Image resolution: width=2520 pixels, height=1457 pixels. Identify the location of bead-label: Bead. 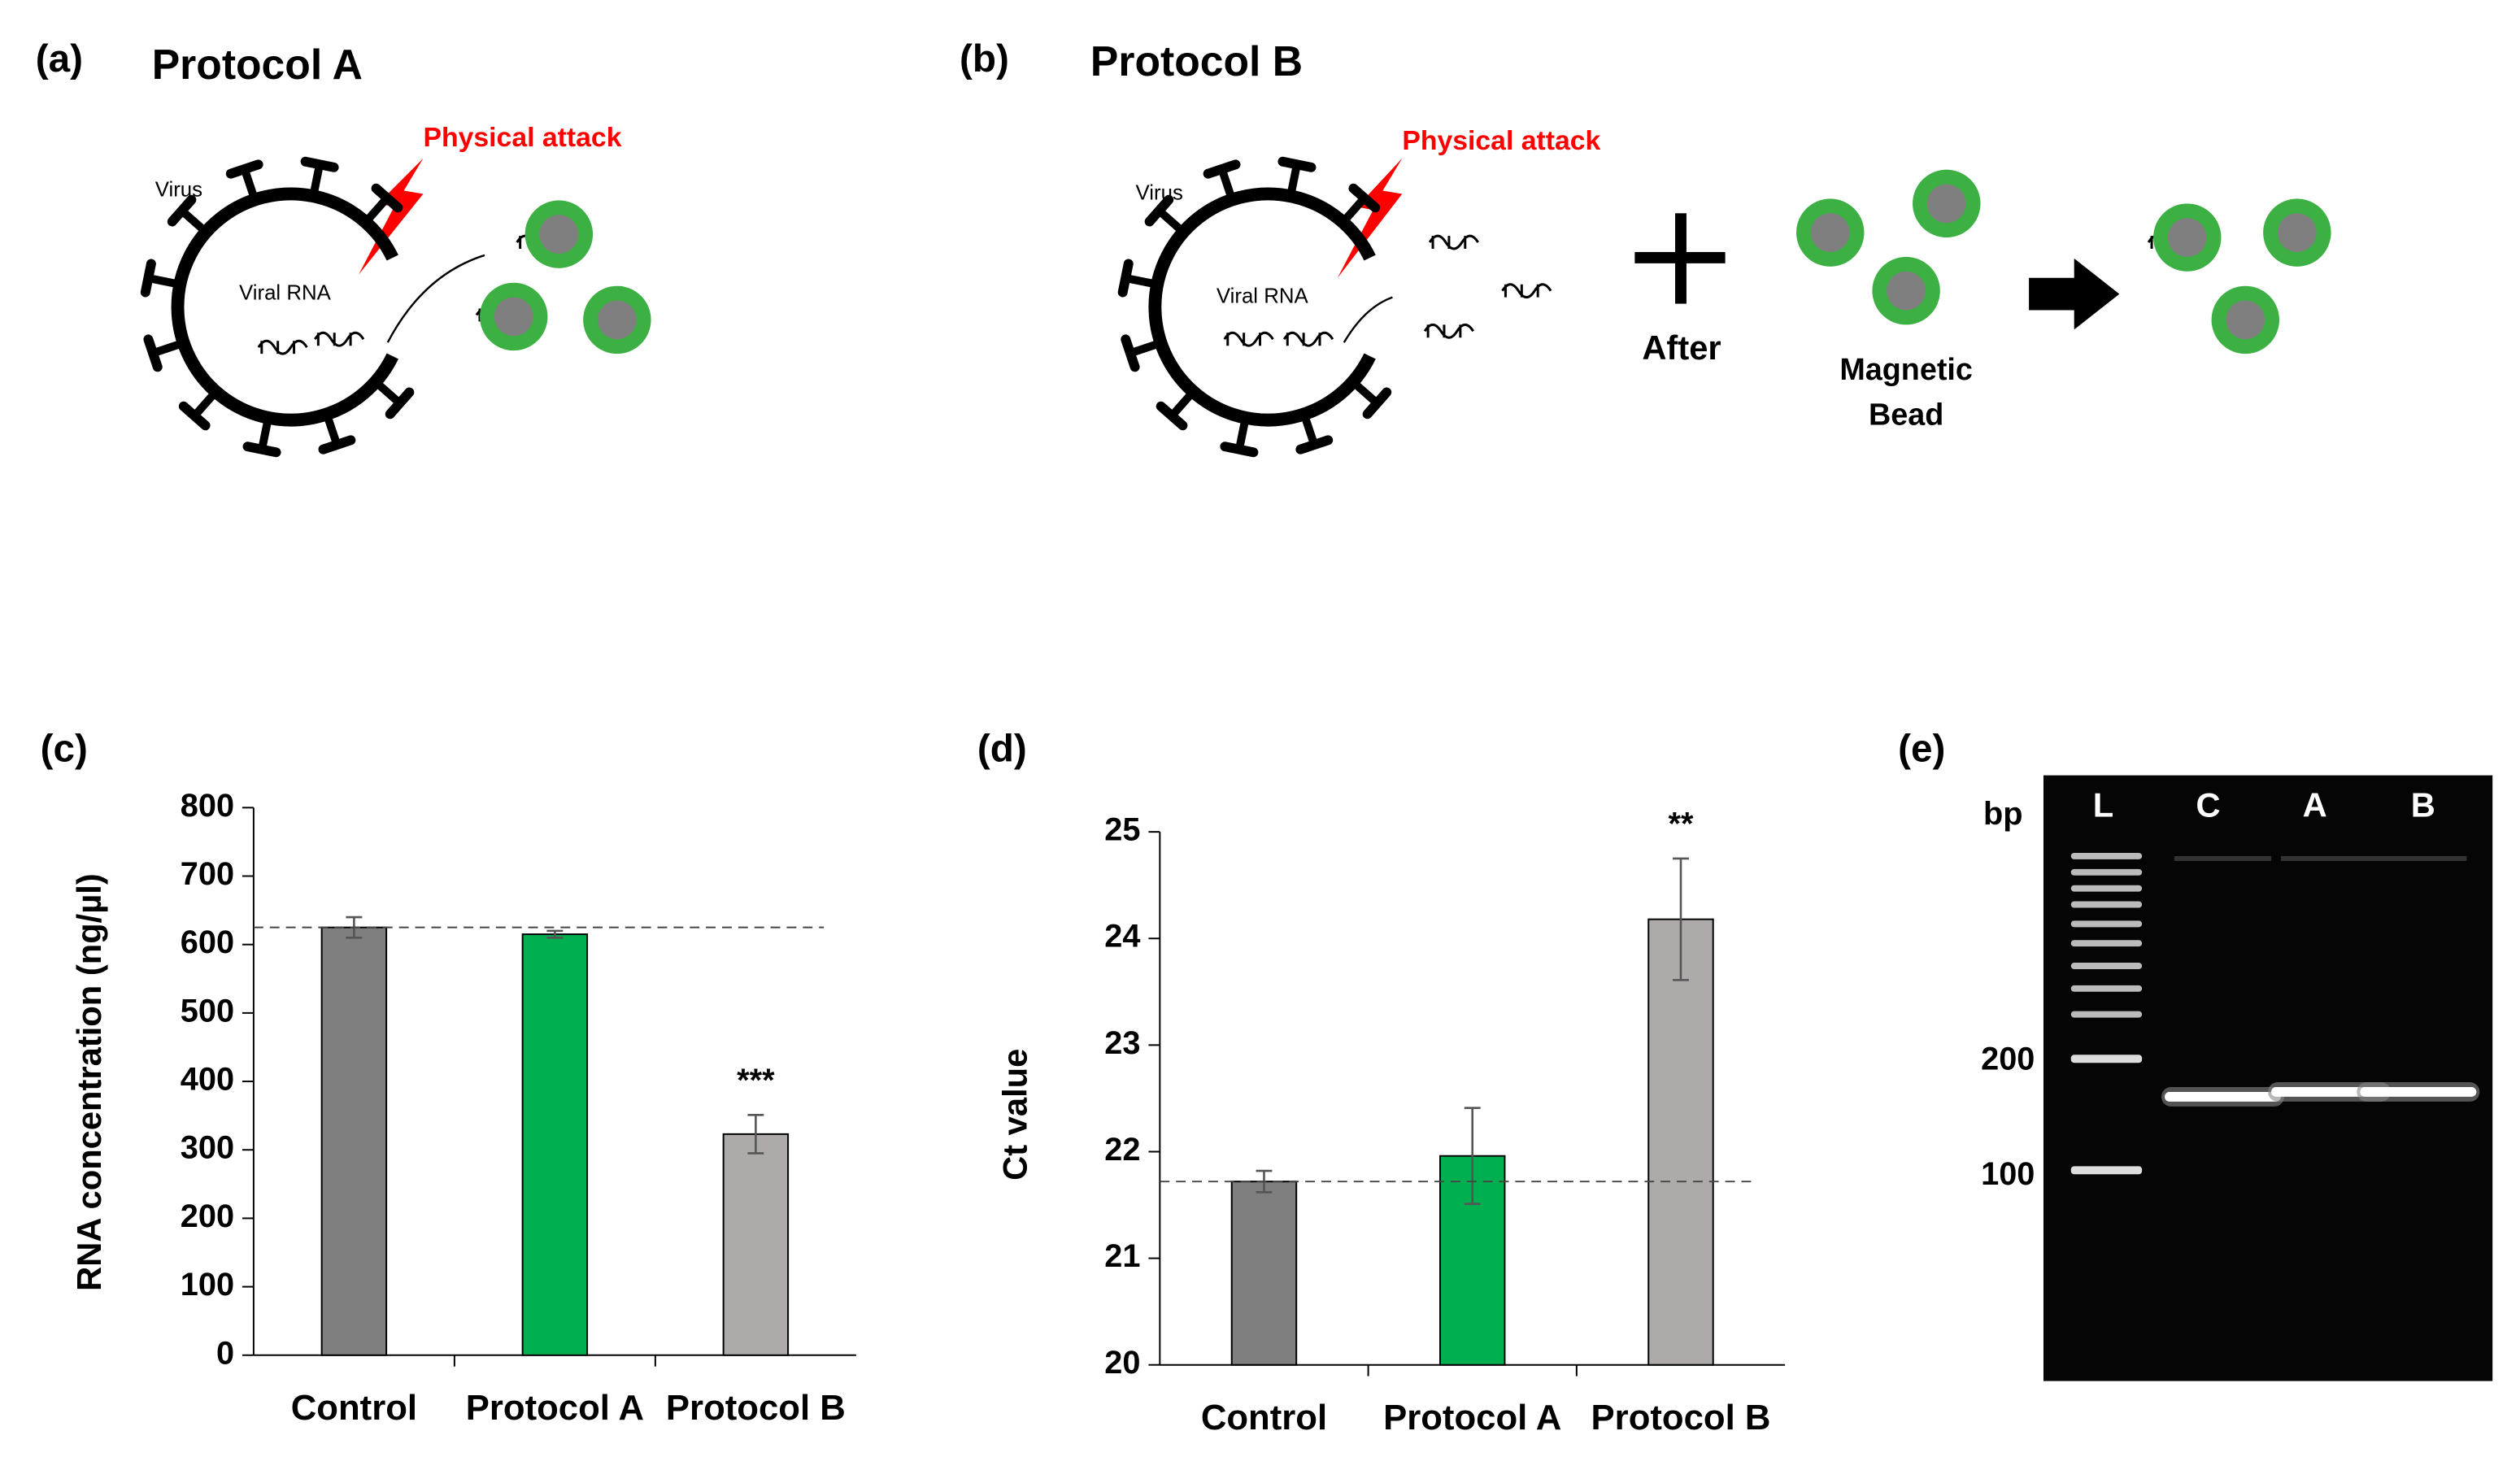
(1906, 415).